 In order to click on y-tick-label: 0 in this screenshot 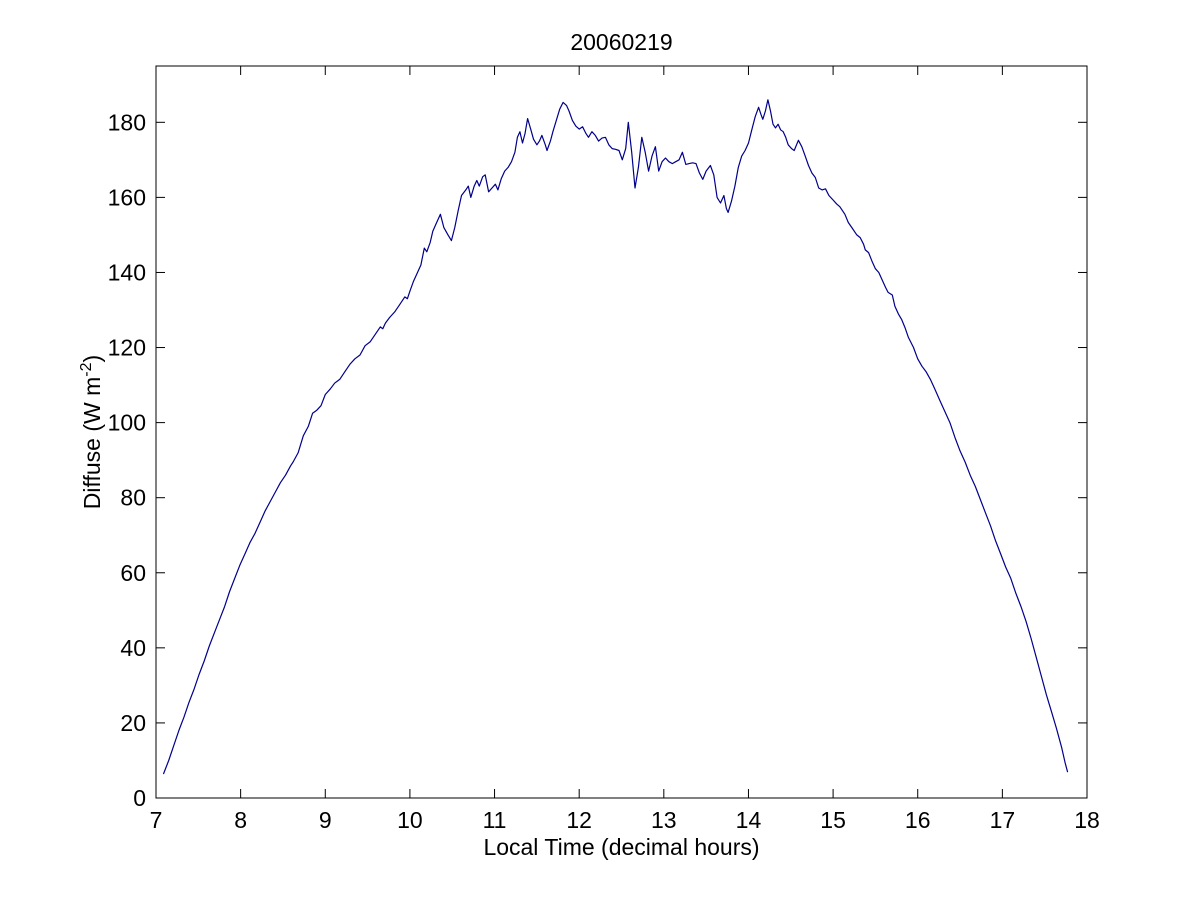, I will do `click(139, 798)`.